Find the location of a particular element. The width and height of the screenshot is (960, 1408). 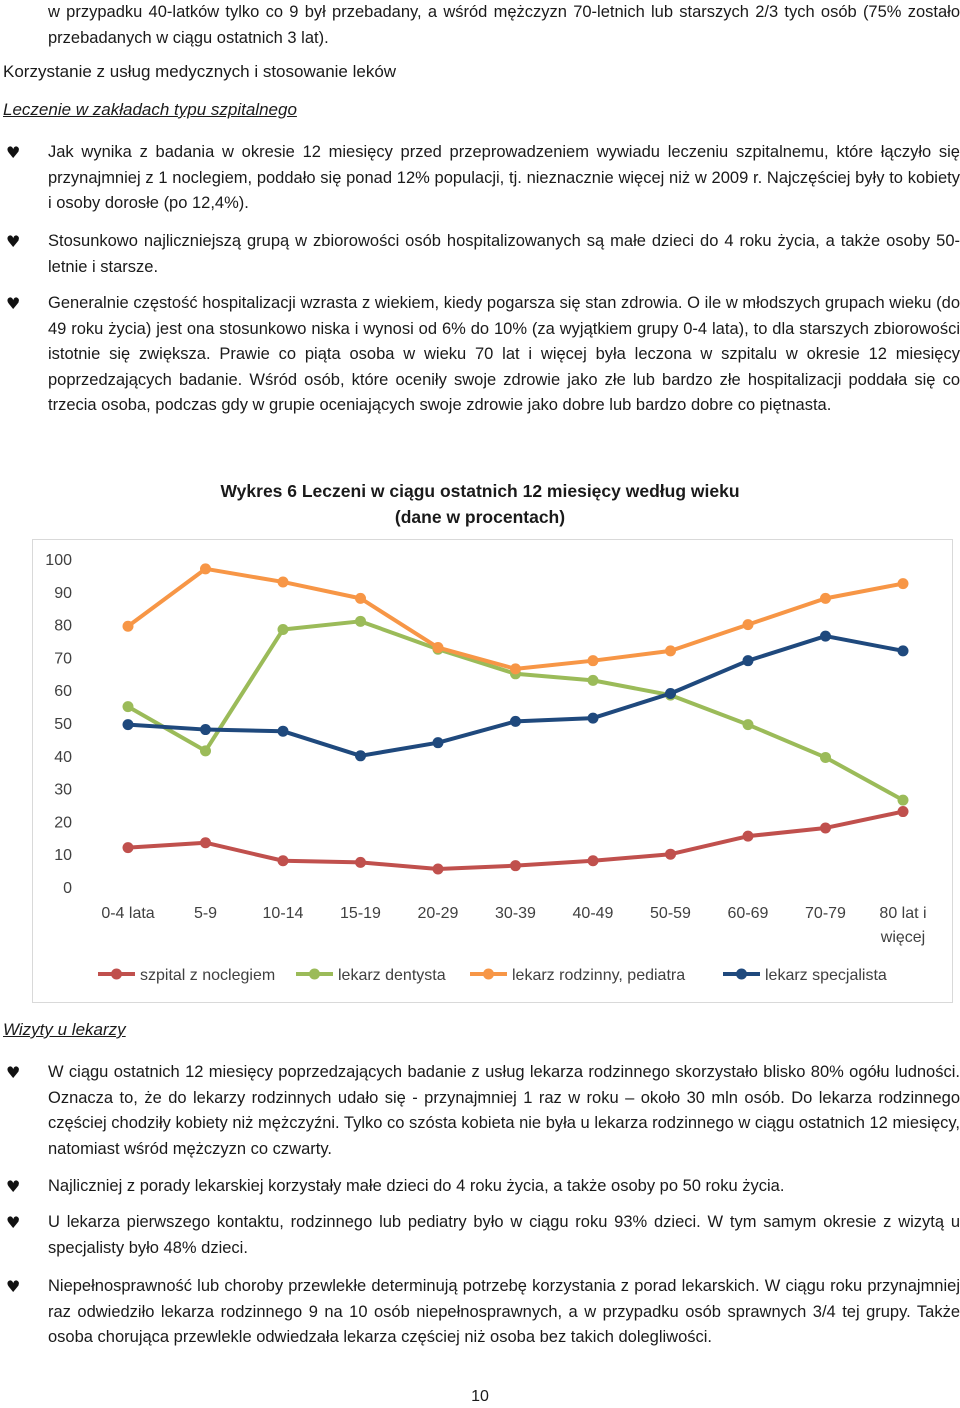

y-tick-label: 20 is located at coordinates (63, 822).